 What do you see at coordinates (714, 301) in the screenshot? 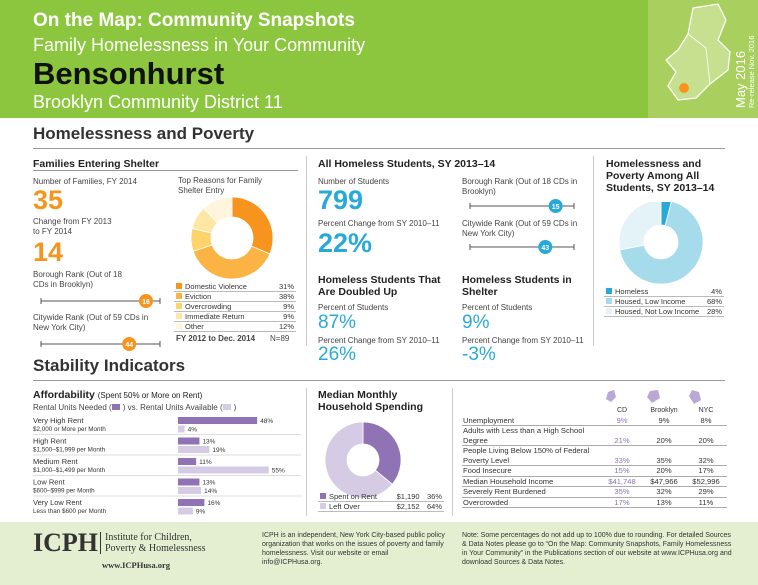
I see `legend-value: 68%` at bounding box center [714, 301].